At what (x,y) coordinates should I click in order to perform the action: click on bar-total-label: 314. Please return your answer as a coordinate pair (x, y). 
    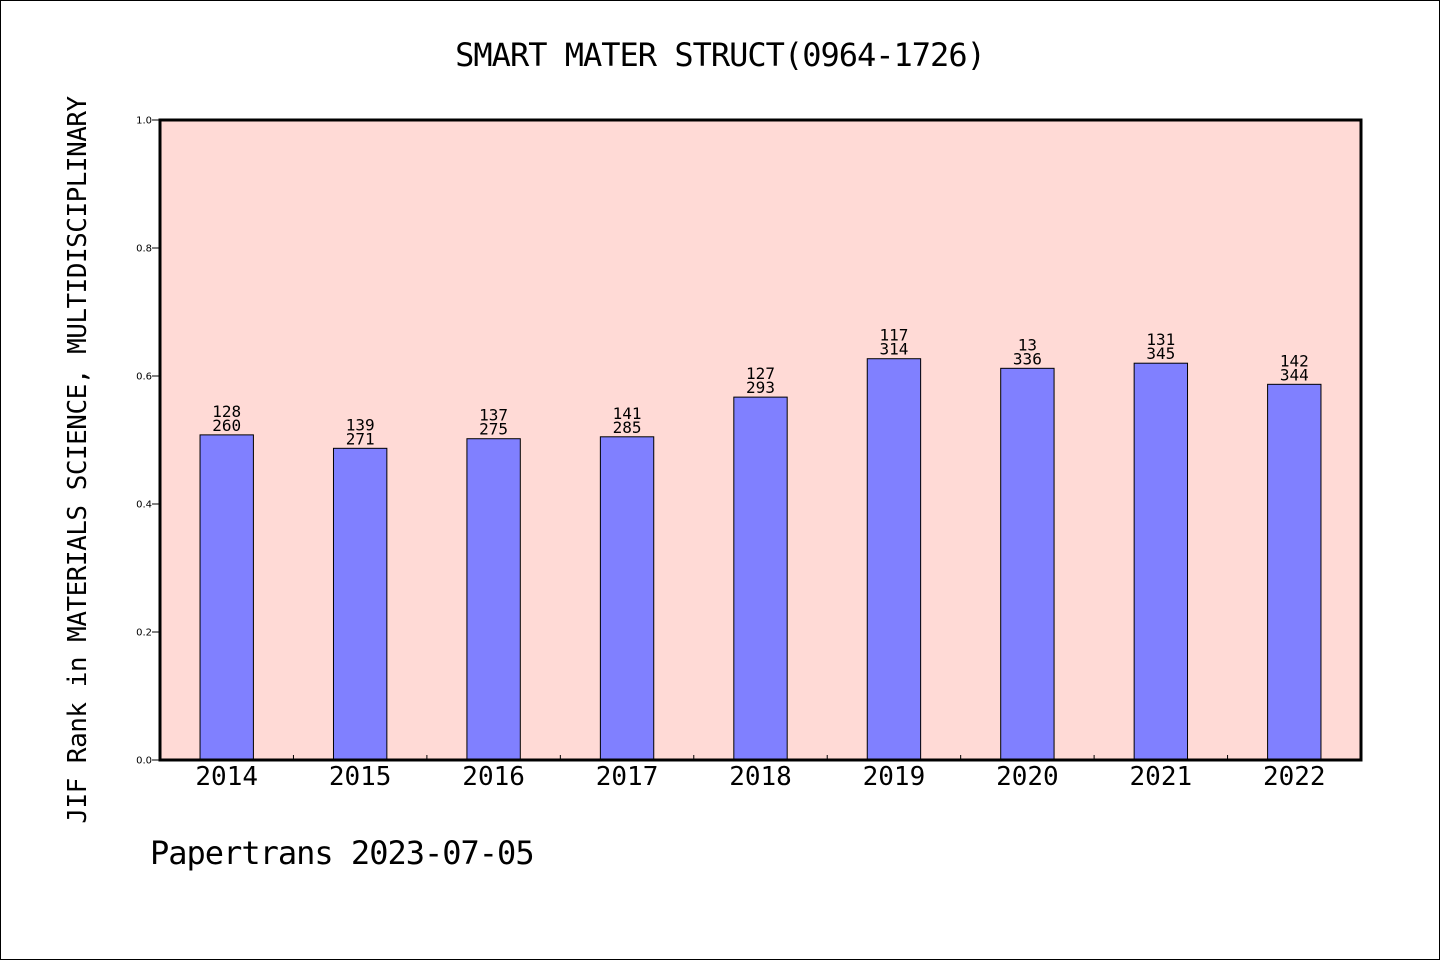
    Looking at the image, I should click on (893, 349).